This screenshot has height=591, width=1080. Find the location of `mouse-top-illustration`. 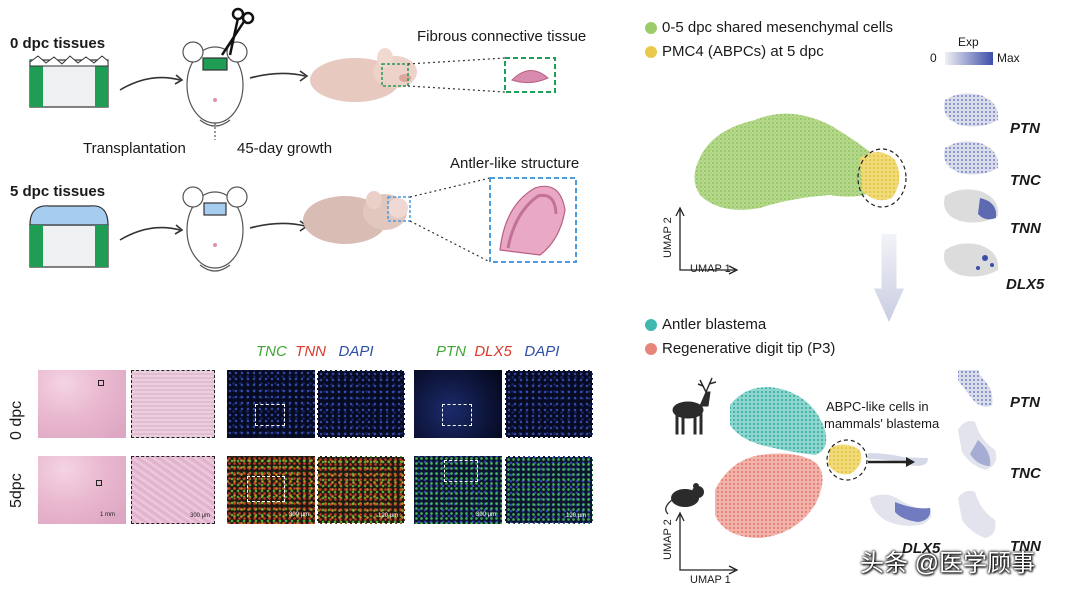

mouse-top-illustration is located at coordinates (215, 90).